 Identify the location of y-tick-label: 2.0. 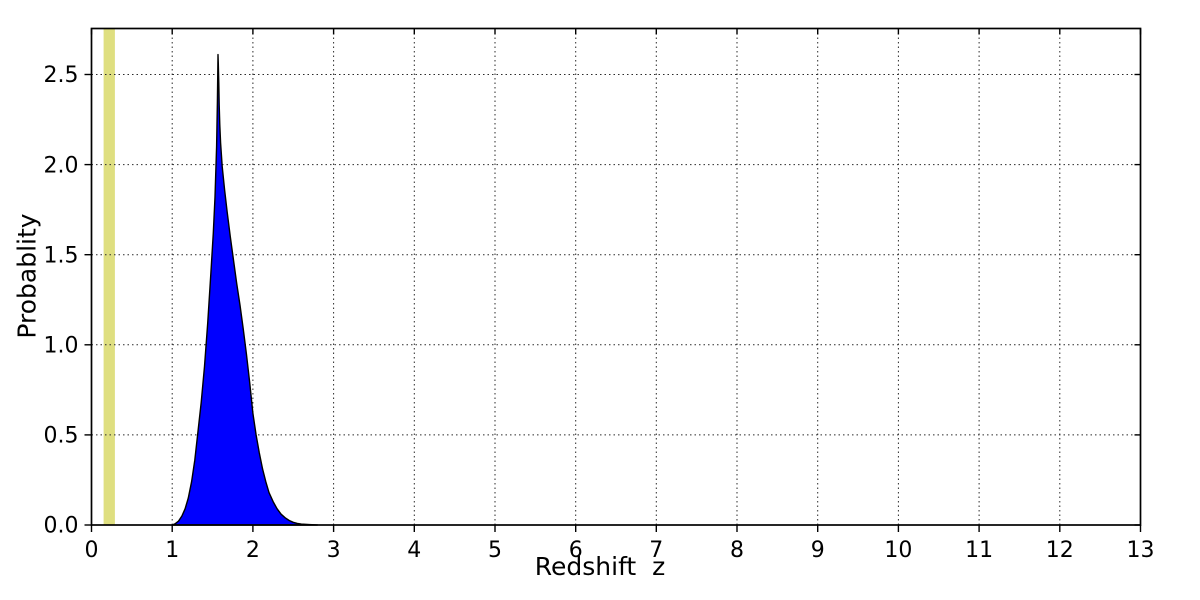
(61, 165).